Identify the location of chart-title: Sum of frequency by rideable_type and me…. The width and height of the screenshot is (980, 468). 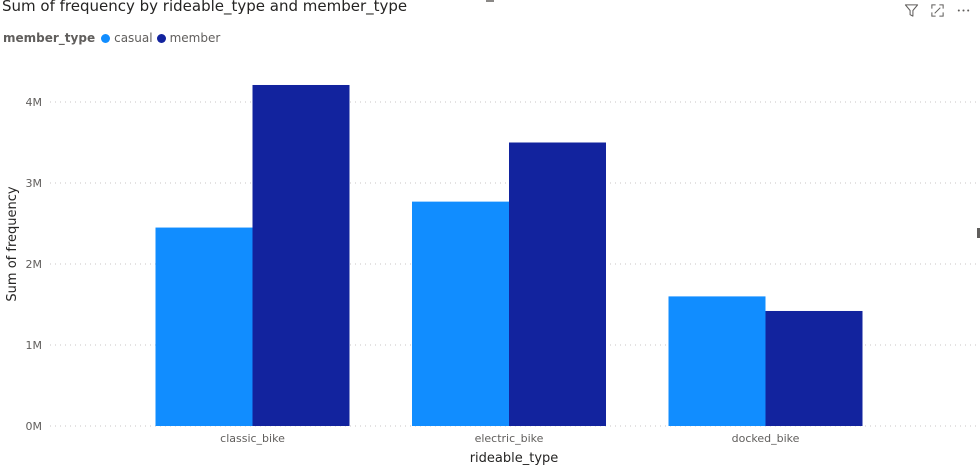
(205, 7).